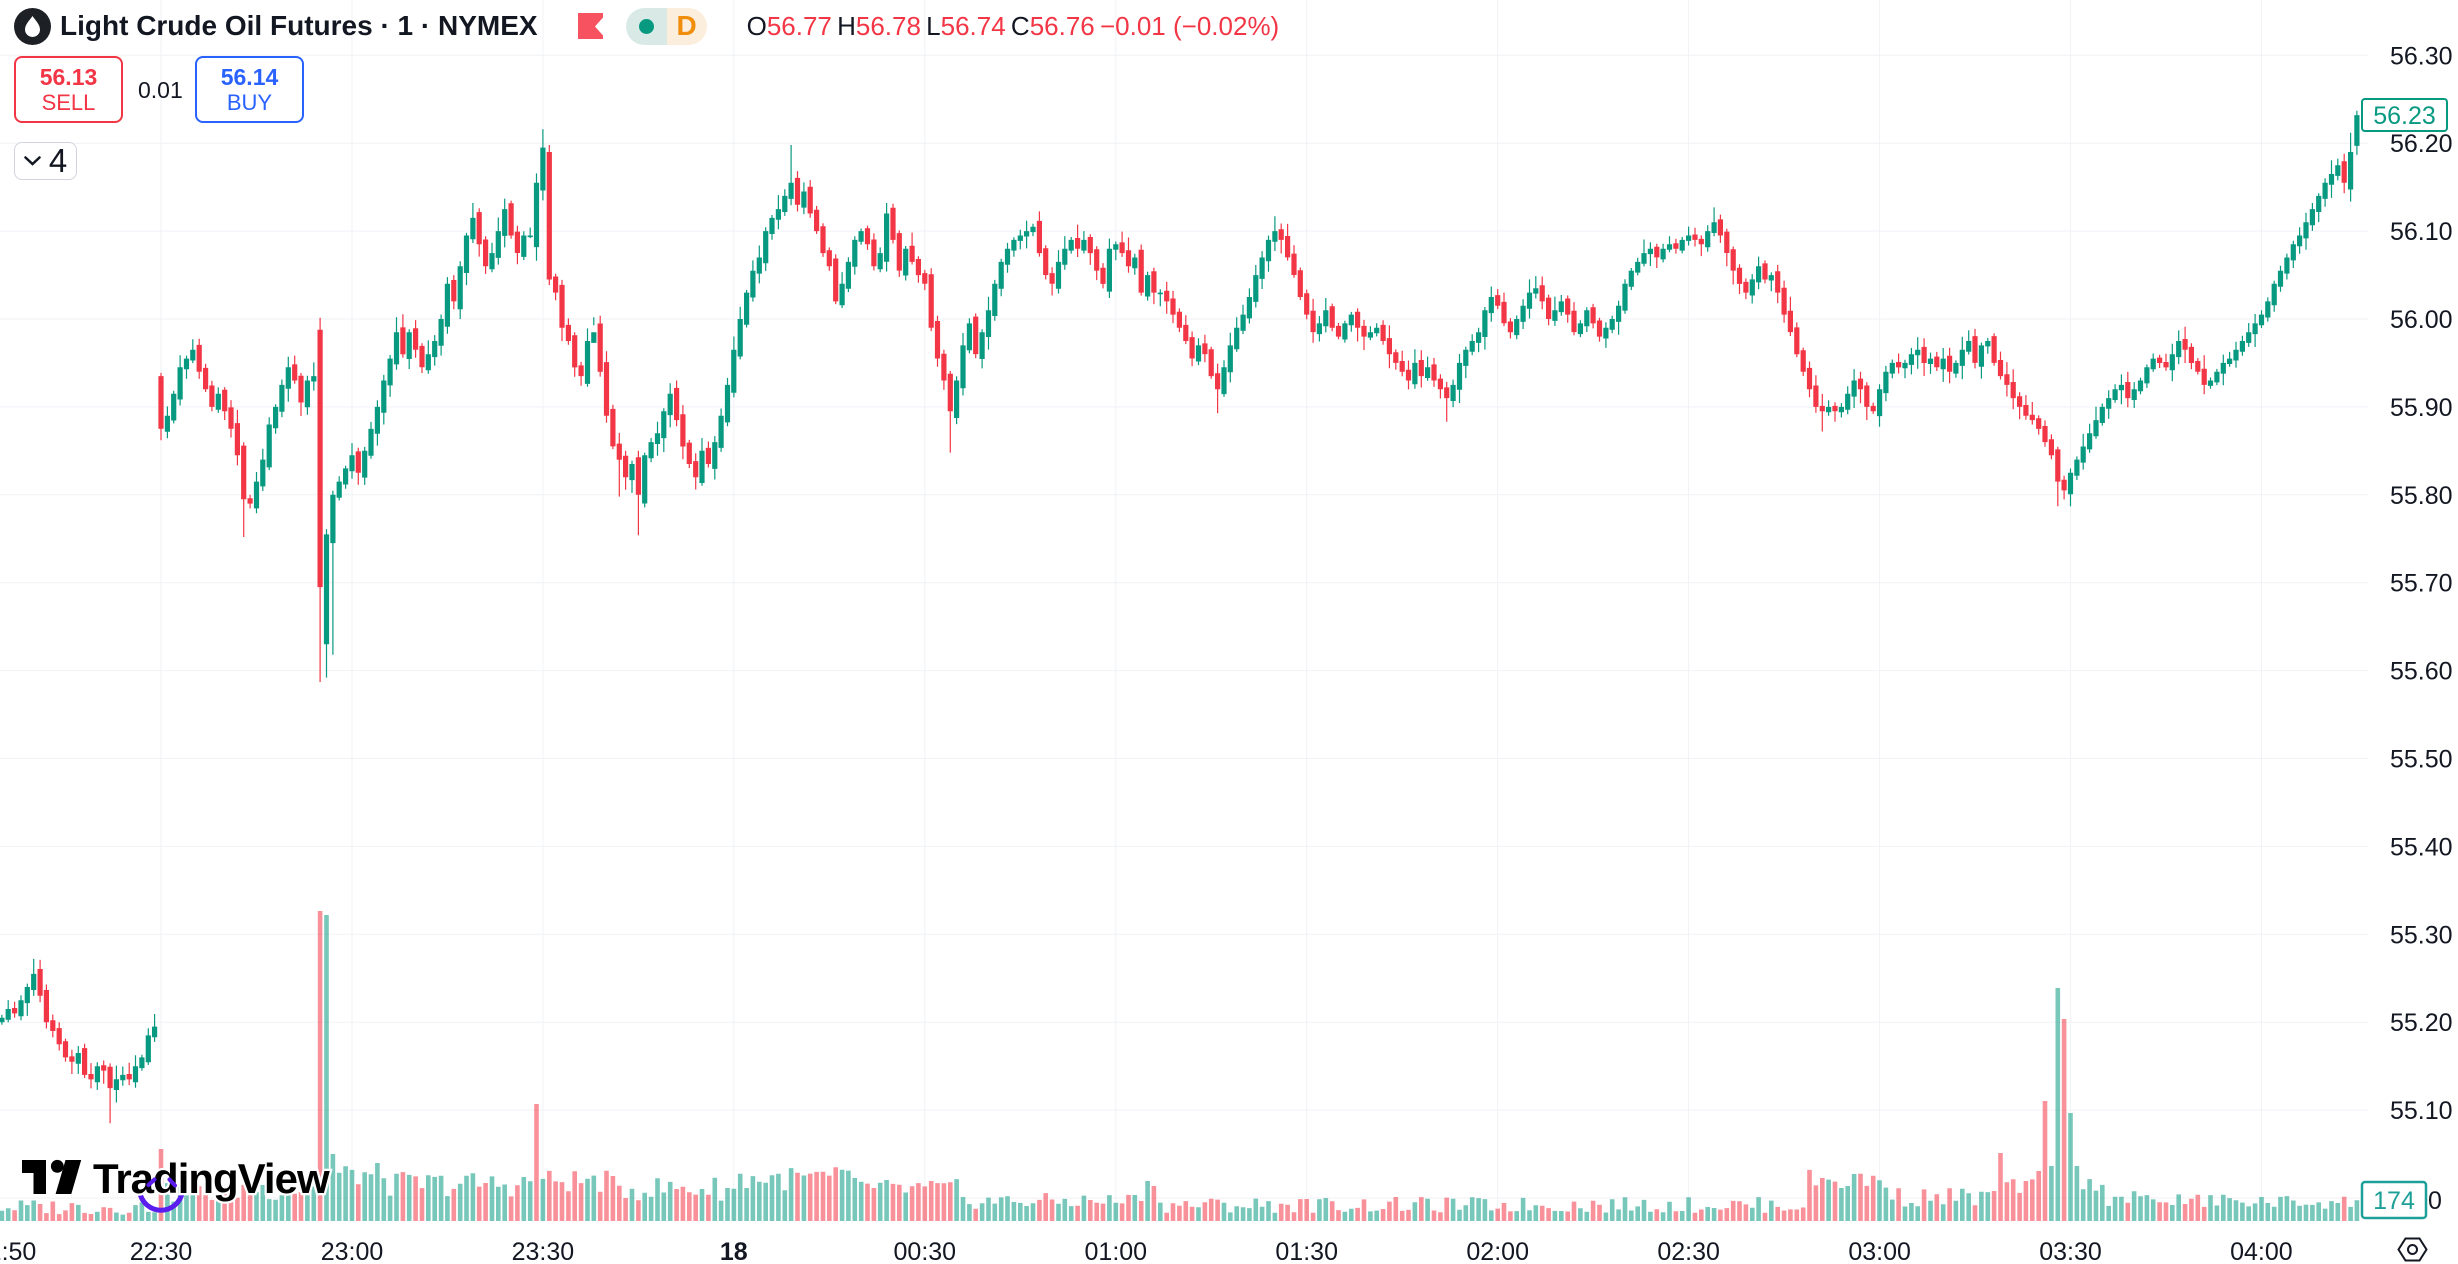 The width and height of the screenshot is (2458, 1264). I want to click on svg-text: 56.00, so click(2421, 320).